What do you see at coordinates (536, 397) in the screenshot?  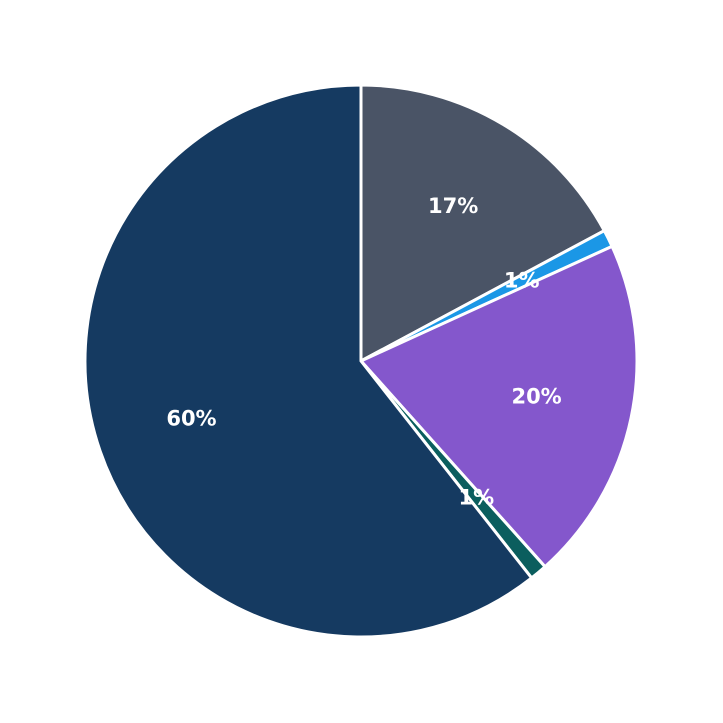 I see `data-label: 20%` at bounding box center [536, 397].